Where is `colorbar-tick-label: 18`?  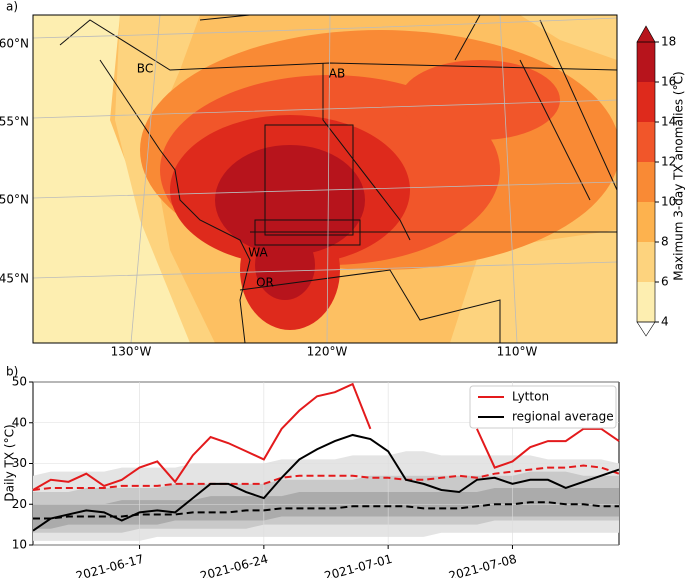 colorbar-tick-label: 18 is located at coordinates (668, 42).